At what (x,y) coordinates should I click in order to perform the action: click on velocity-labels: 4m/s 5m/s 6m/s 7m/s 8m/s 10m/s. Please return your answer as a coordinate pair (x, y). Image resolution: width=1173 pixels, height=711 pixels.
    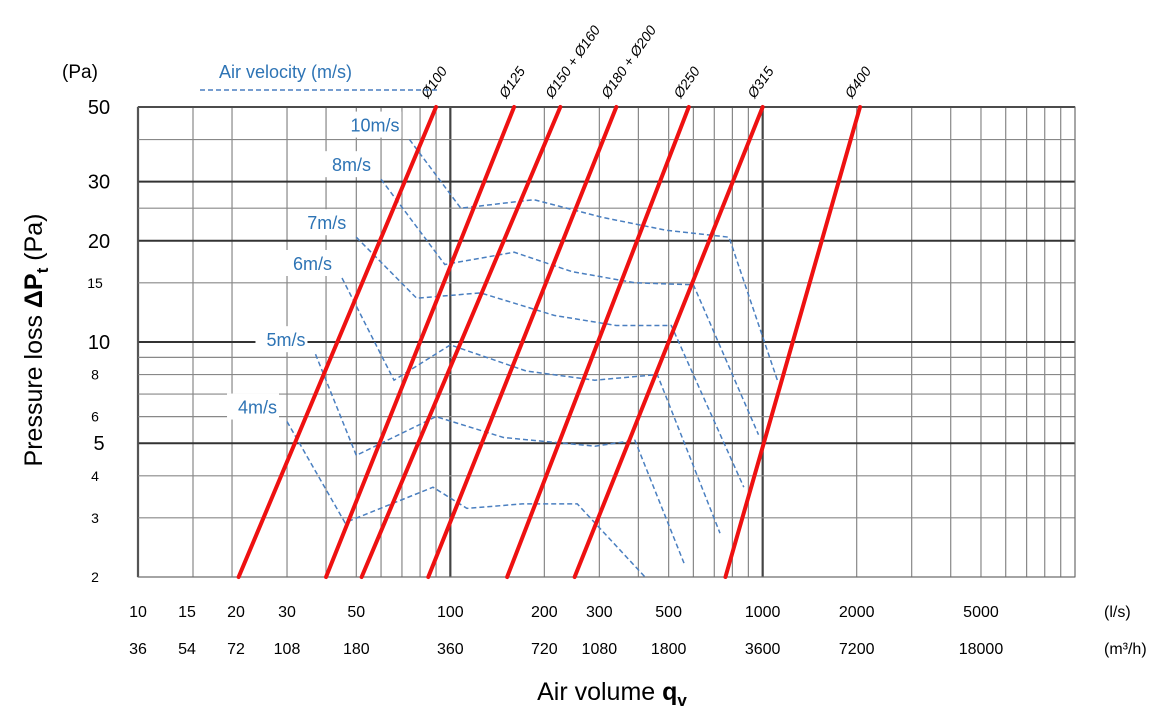
    Looking at the image, I should click on (314, 265).